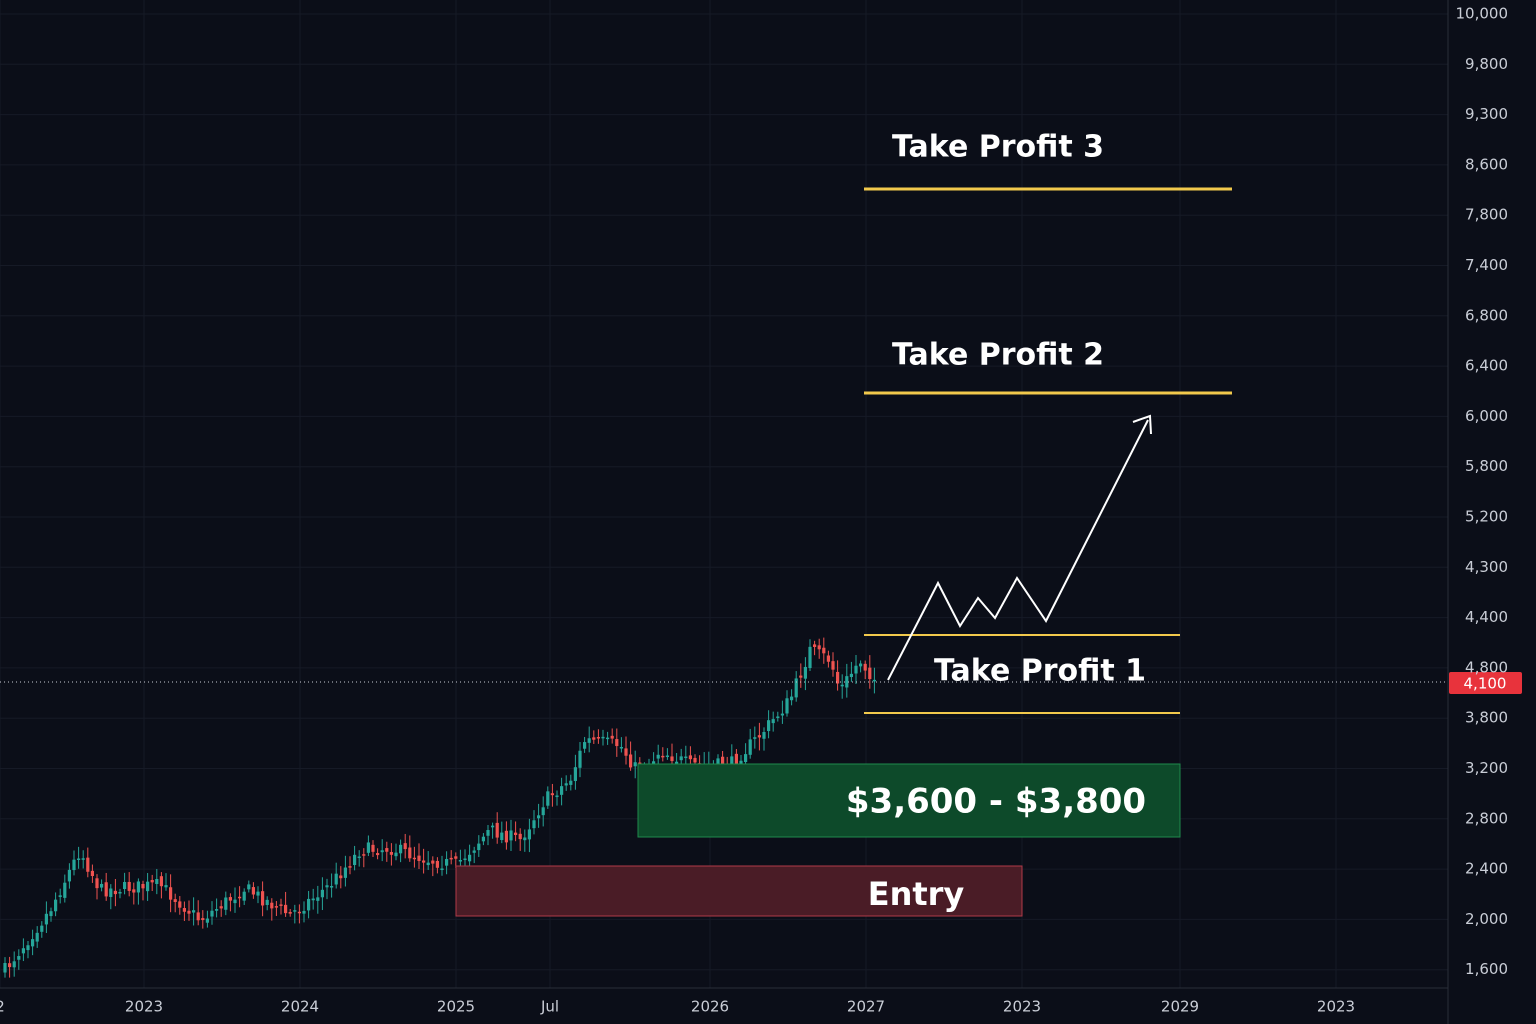  What do you see at coordinates (1486, 265) in the screenshot?
I see `price-axis-label: 7,400` at bounding box center [1486, 265].